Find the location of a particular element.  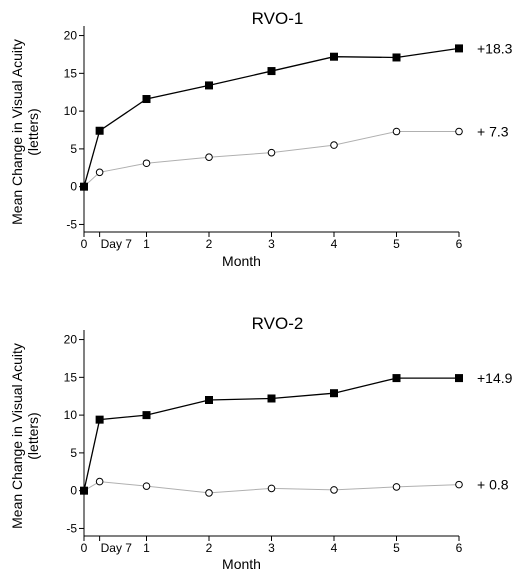

chart-title: RVO-1 is located at coordinates (278, 18).